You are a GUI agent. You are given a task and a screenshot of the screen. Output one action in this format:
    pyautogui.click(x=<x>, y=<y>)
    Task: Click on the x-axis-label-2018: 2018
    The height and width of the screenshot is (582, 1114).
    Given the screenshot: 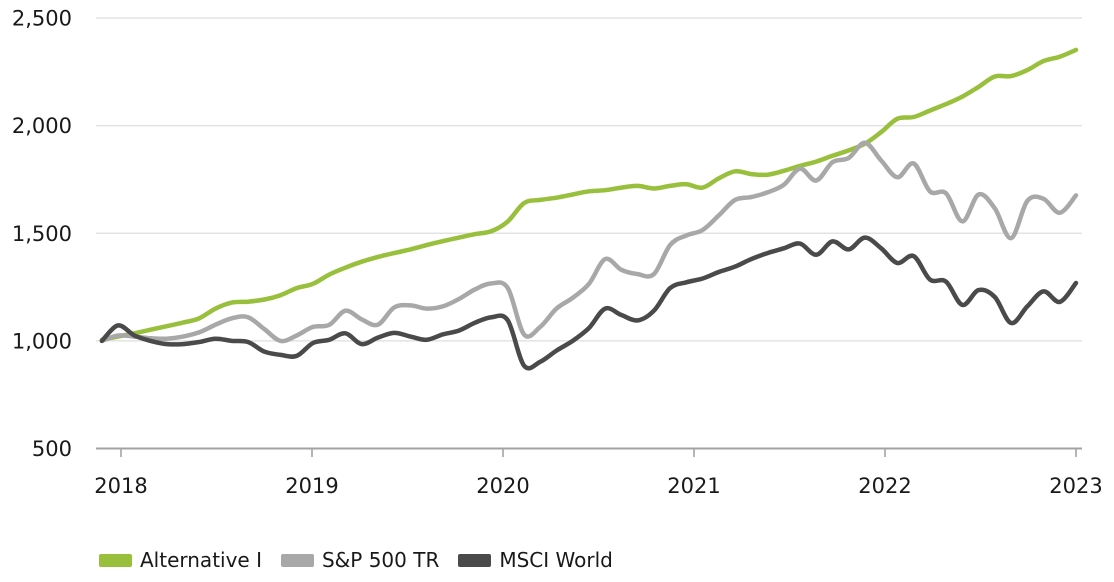 What is the action you would take?
    pyautogui.click(x=120, y=486)
    